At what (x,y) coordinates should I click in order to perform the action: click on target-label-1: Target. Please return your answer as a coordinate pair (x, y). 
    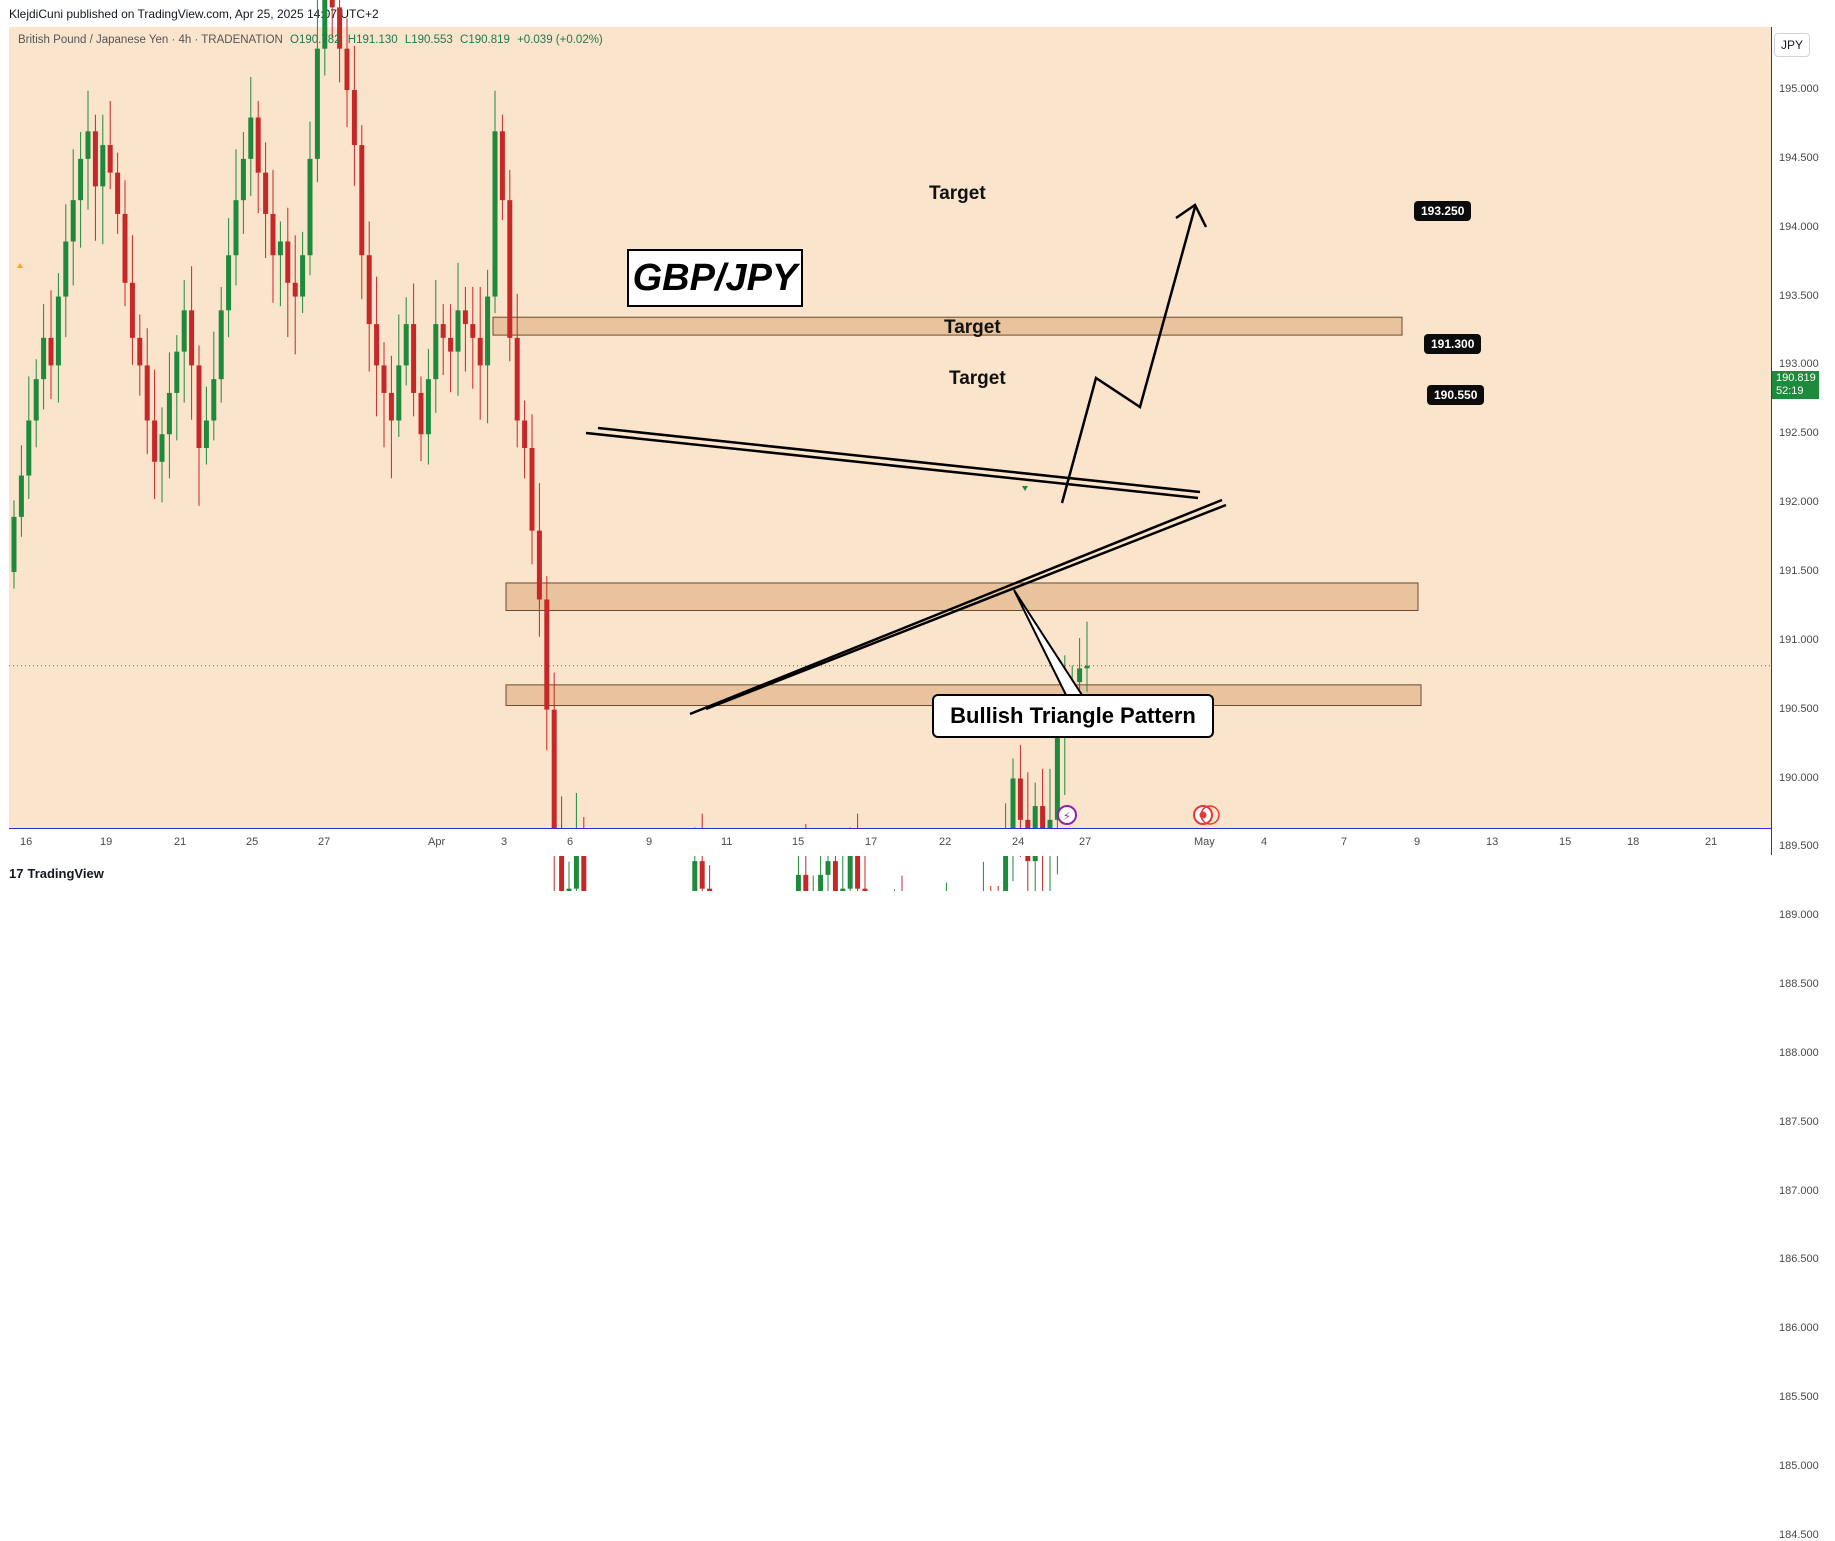
    Looking at the image, I should click on (957, 193).